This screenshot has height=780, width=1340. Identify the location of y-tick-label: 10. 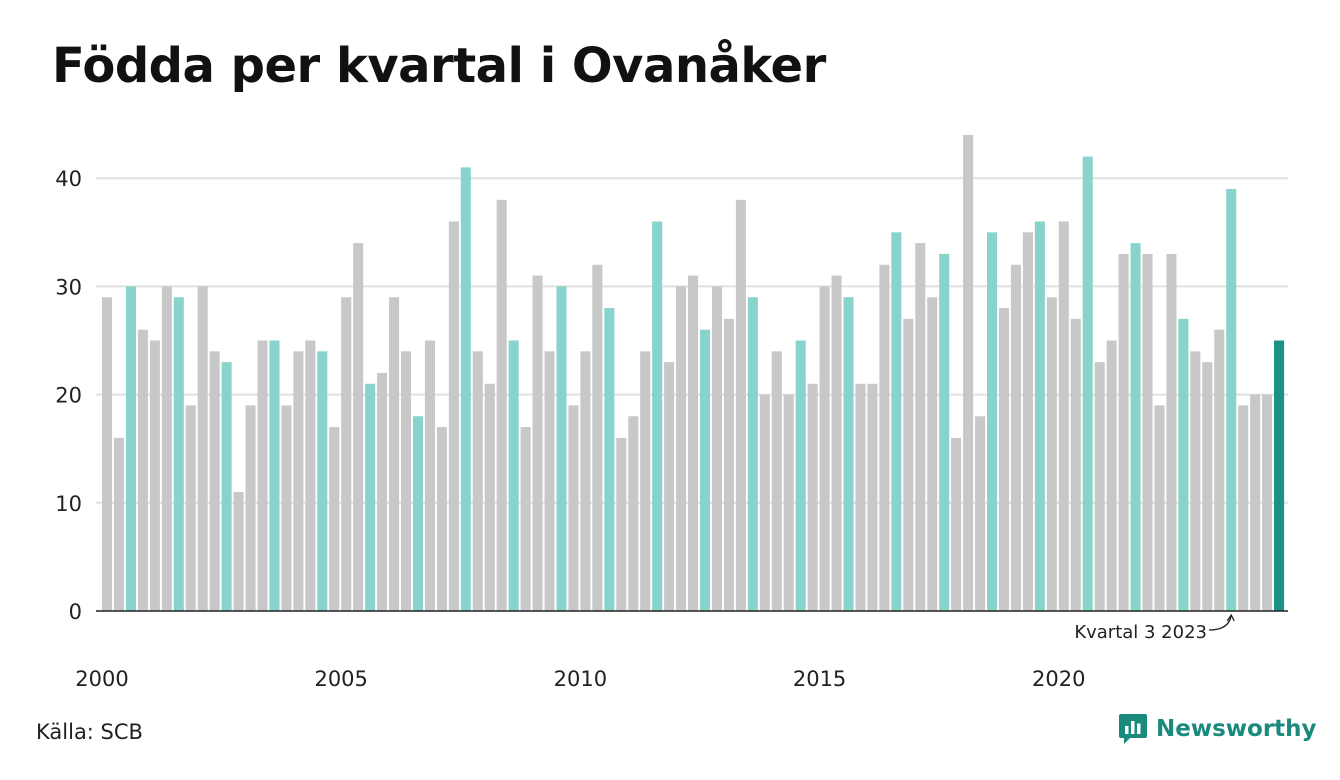
(68, 504).